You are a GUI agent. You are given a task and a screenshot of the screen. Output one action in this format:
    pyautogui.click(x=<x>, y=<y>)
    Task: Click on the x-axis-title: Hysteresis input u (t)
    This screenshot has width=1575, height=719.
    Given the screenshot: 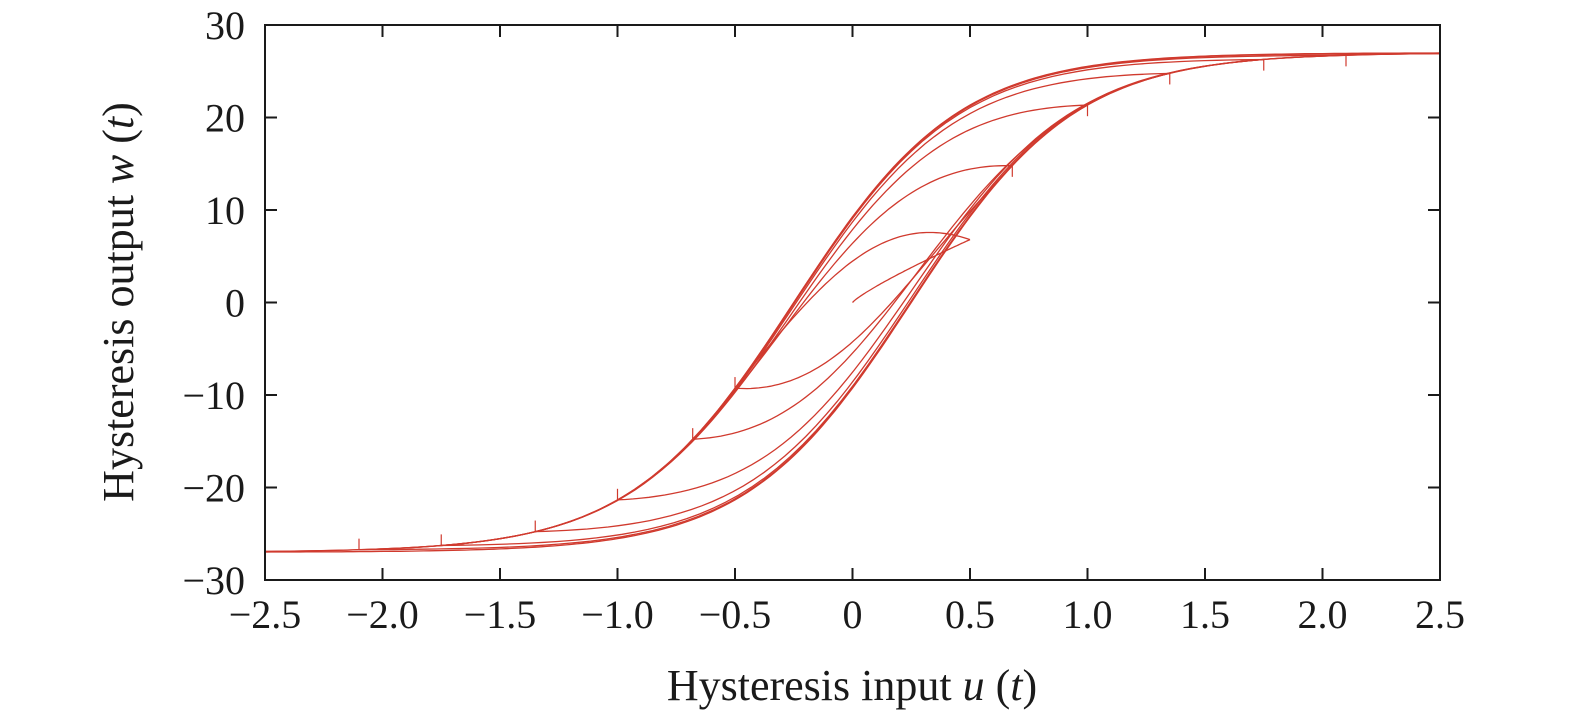 What is the action you would take?
    pyautogui.click(x=852, y=685)
    